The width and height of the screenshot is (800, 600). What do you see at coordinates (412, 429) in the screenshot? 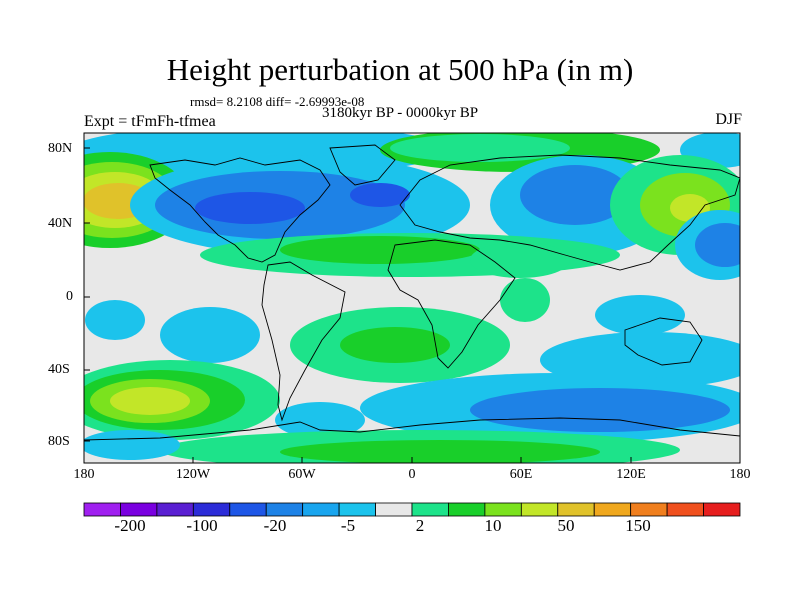
I see `outline-antarctica` at bounding box center [412, 429].